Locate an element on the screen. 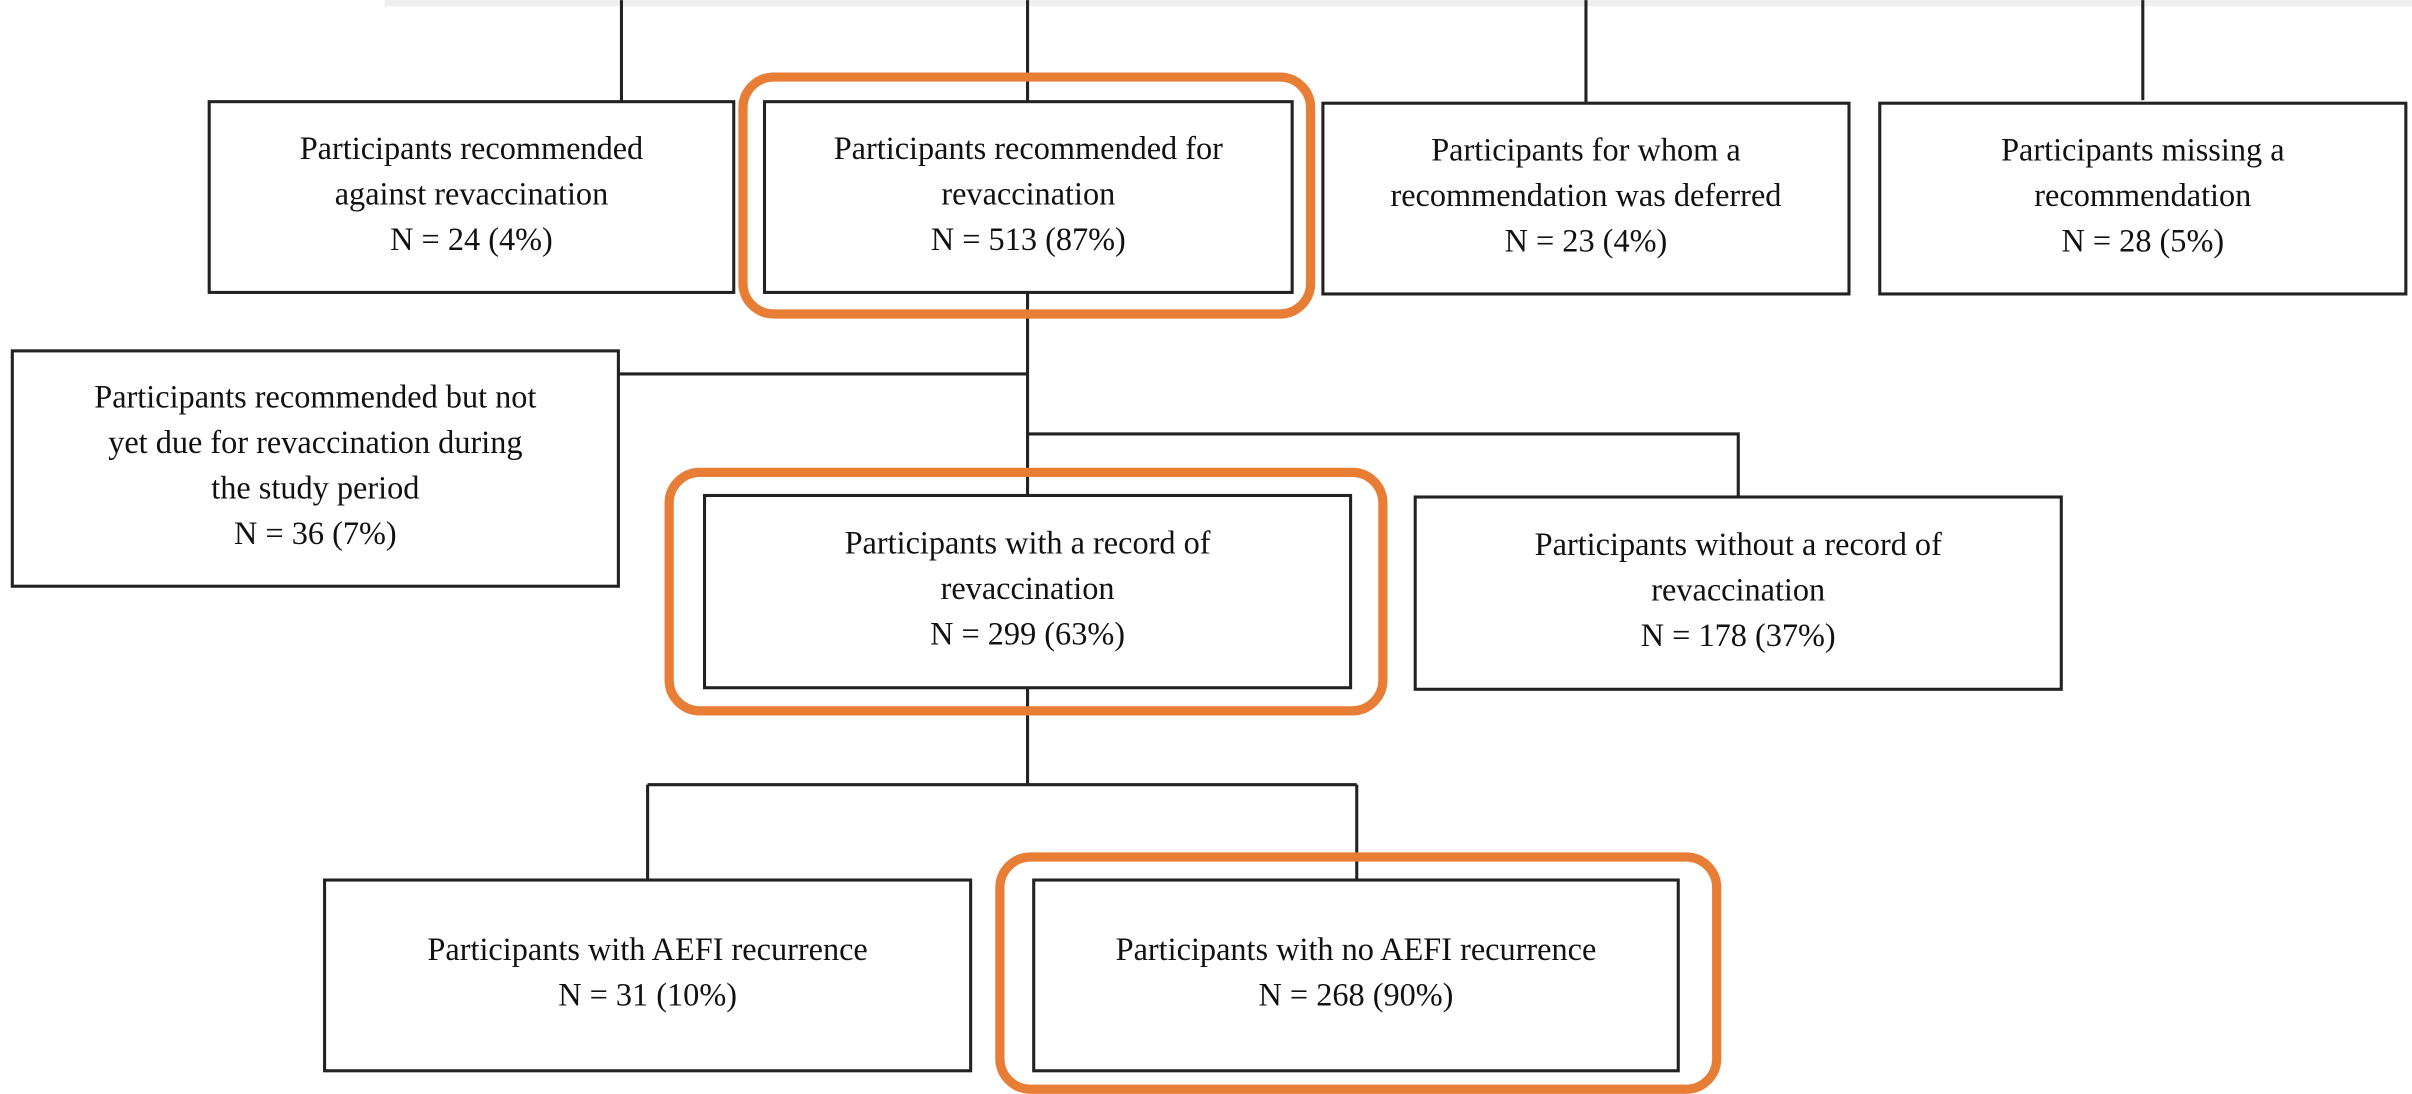 This screenshot has width=2412, height=1094. node-label: N = 28 (5%) is located at coordinates (2142, 241).